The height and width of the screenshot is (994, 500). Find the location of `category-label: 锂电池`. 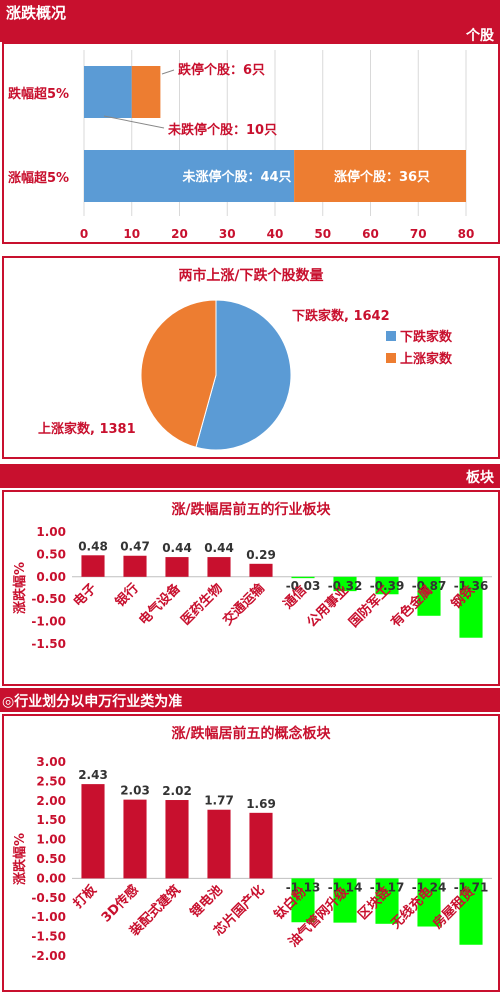

category-label: 锂电池 is located at coordinates (206, 901).